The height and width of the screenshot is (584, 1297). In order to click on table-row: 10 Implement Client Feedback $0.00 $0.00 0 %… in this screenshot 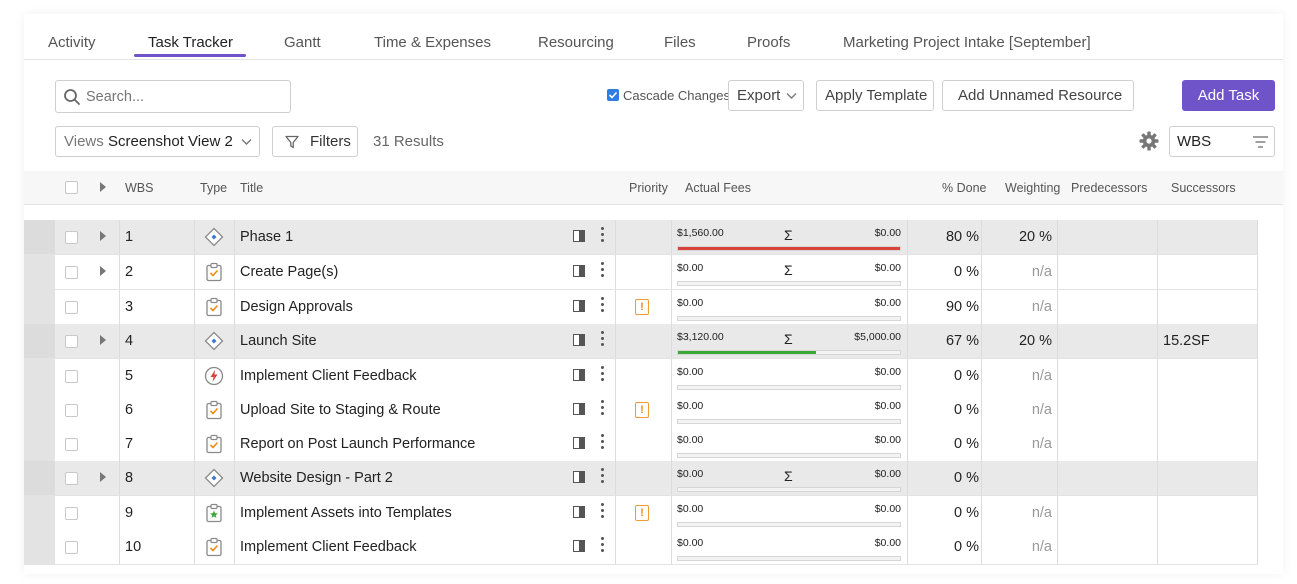, I will do `click(641, 547)`.